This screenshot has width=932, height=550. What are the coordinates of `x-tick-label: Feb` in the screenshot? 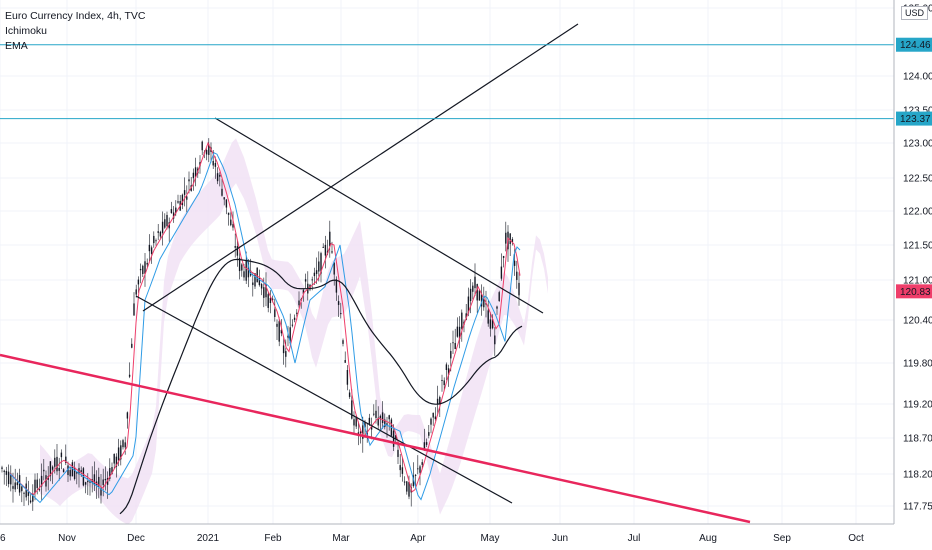 It's located at (273, 538).